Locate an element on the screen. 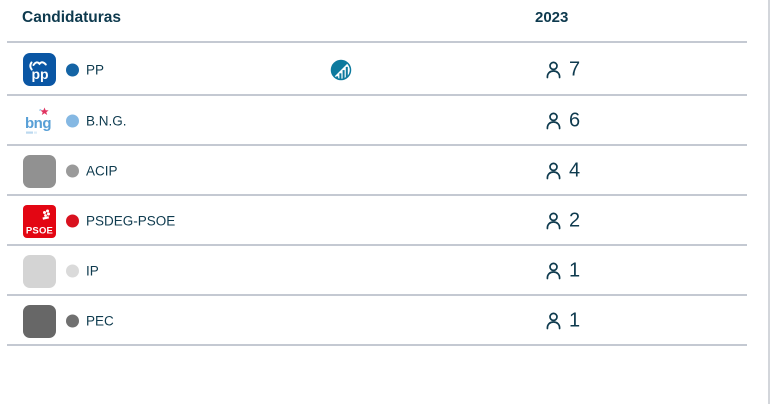 This screenshot has height=404, width=771. party-name: IP is located at coordinates (92, 271).